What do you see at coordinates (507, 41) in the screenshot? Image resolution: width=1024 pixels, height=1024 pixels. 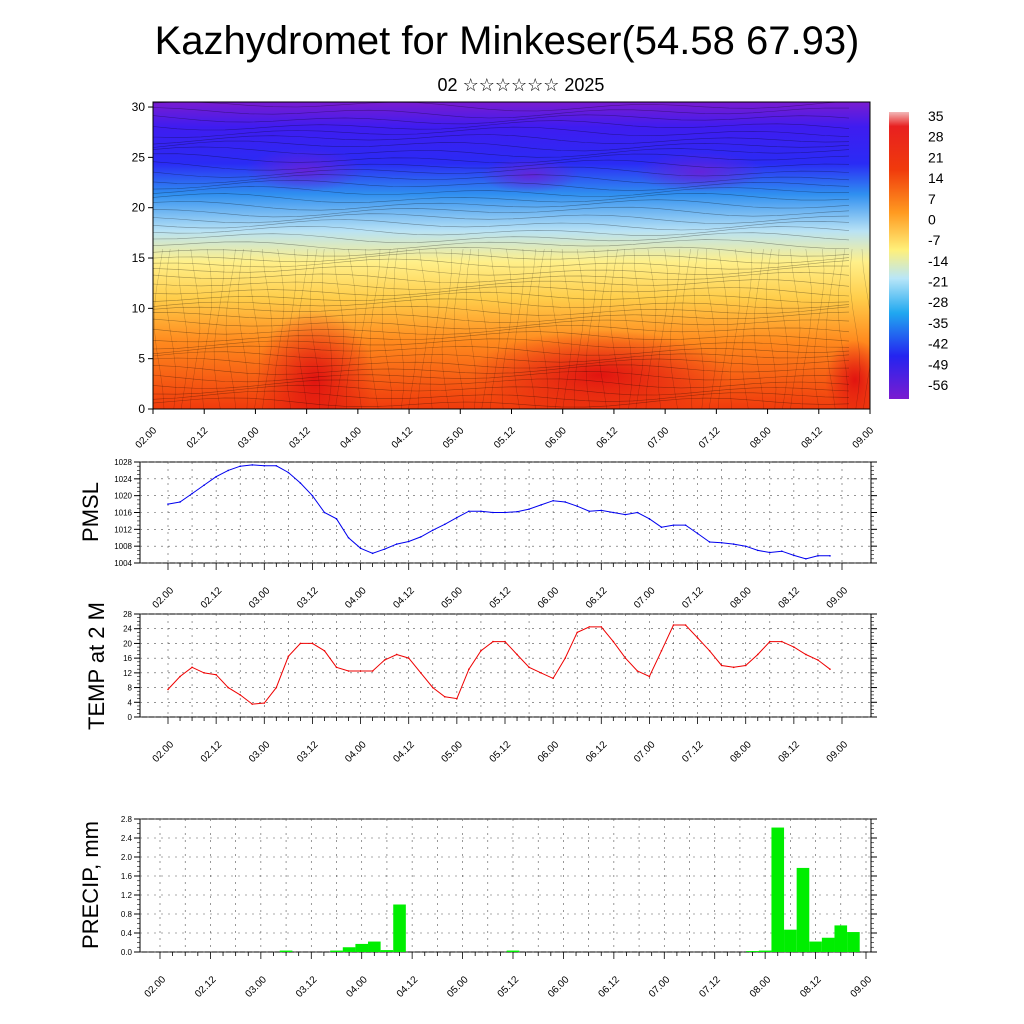 I see `chart-title: Kazhydromet for Minkeser(54.58 67.93)` at bounding box center [507, 41].